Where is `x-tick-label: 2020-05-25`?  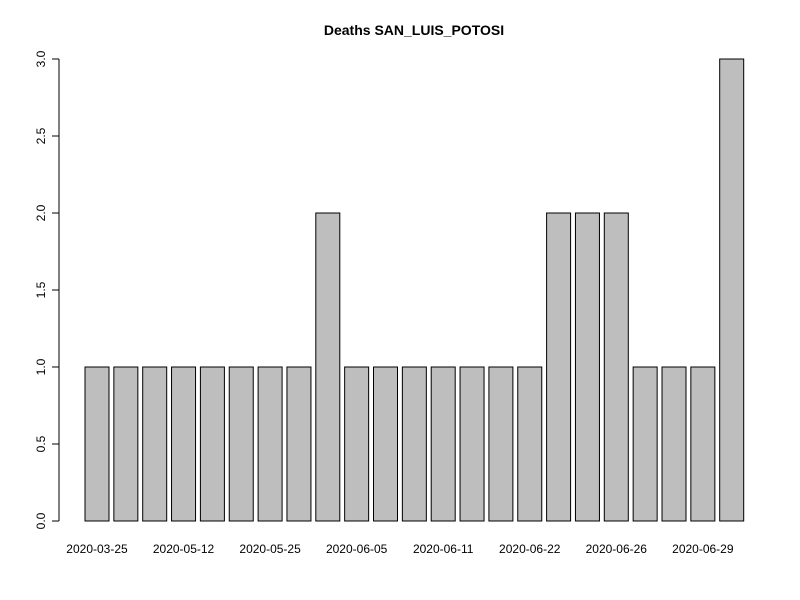 x-tick-label: 2020-05-25 is located at coordinates (270, 549).